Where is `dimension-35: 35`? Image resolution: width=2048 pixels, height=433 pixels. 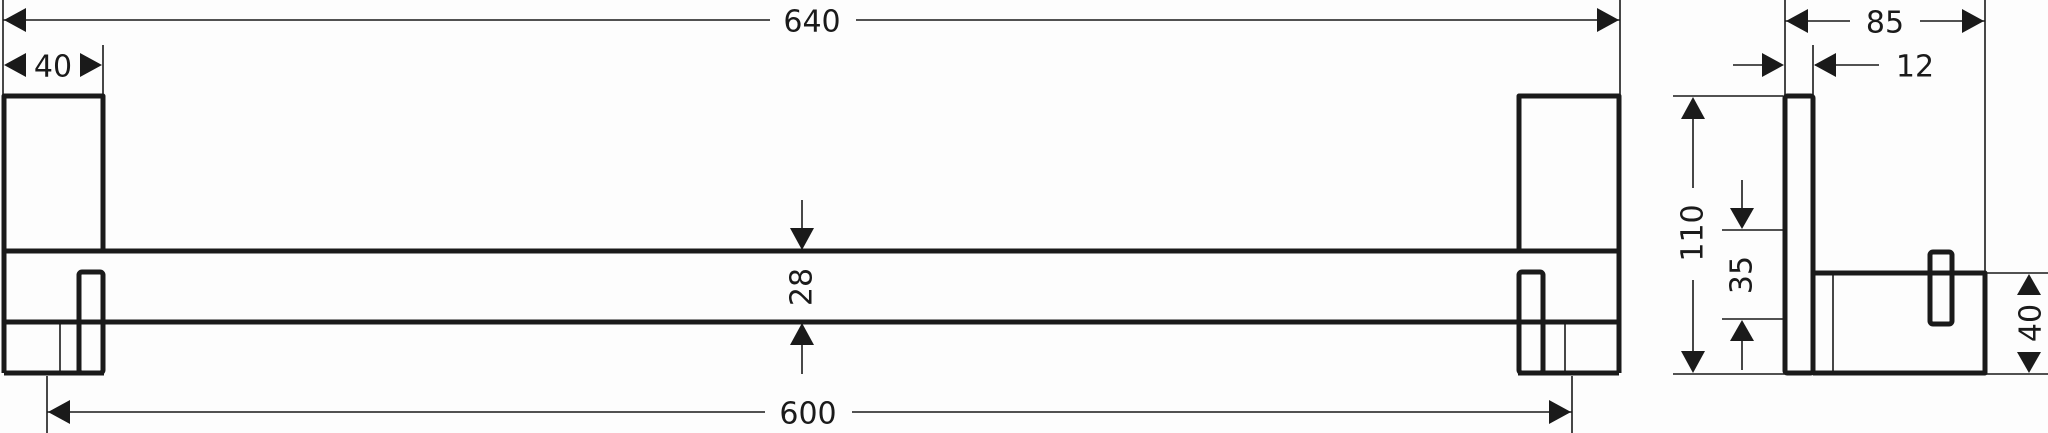 dimension-35: 35 is located at coordinates (1752, 275).